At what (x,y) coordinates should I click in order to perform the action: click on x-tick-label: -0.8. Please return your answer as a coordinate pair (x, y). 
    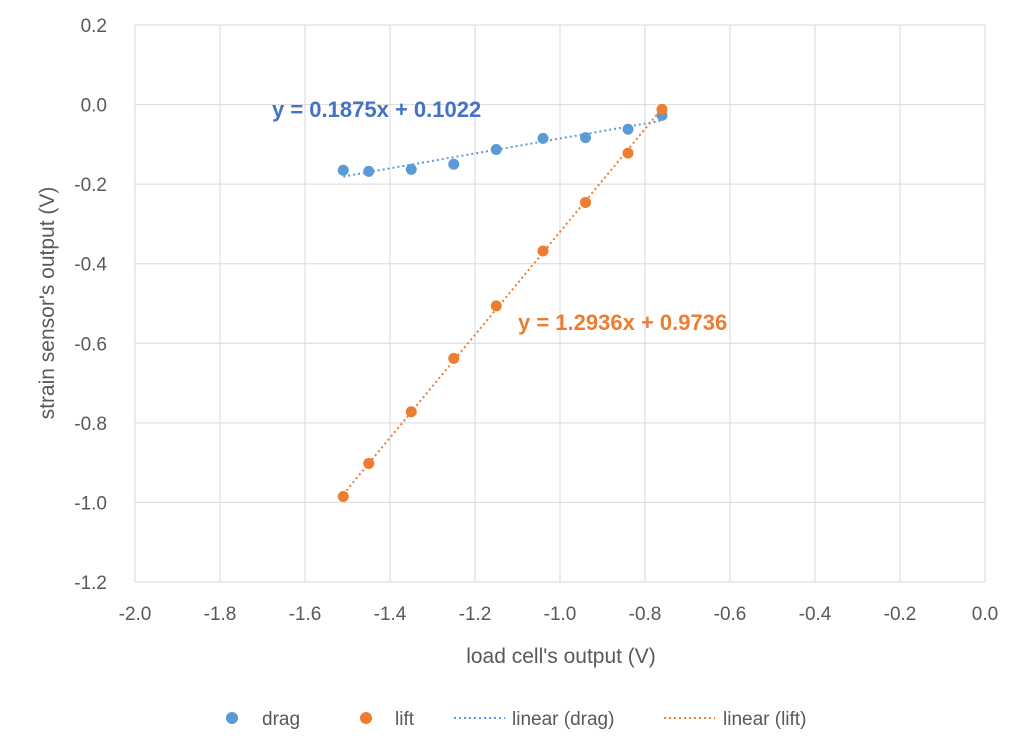
    Looking at the image, I should click on (645, 614).